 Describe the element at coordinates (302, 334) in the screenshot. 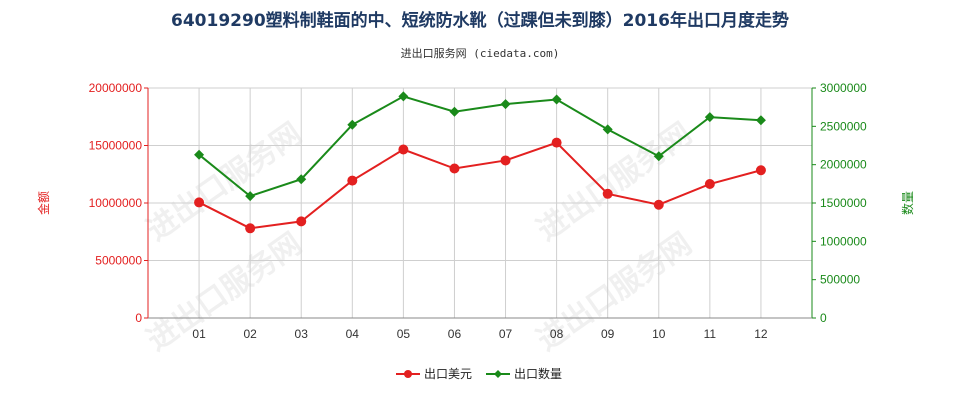

I see `x-tick-label: 03` at that location.